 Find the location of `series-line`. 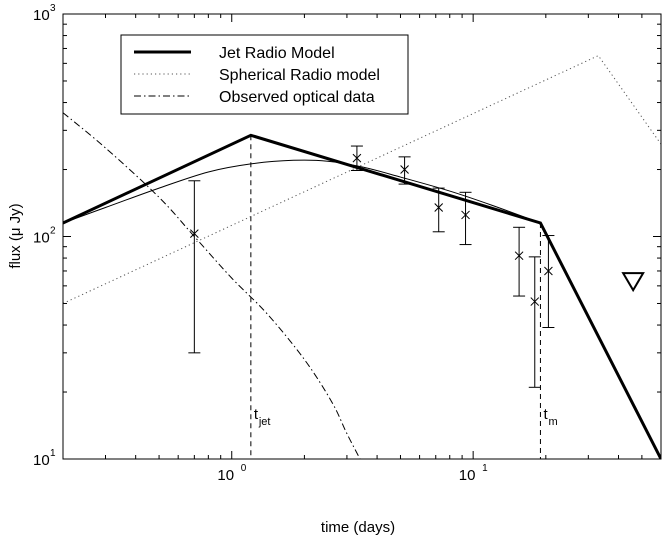

series-line is located at coordinates (302, 191).